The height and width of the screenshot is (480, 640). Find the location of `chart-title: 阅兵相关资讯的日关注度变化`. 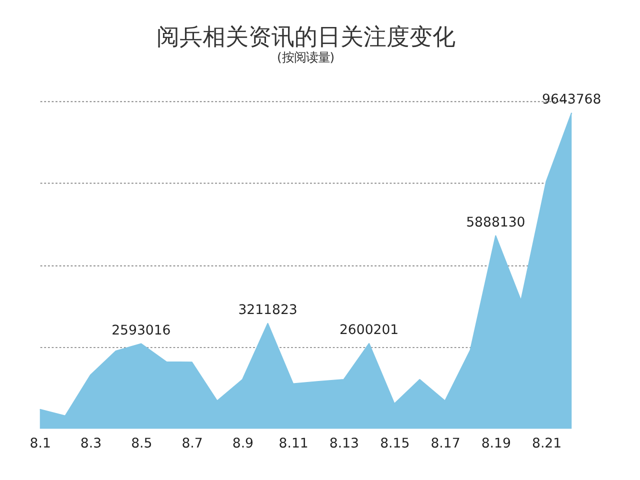

chart-title: 阅兵相关资讯的日关注度变化 is located at coordinates (306, 37).